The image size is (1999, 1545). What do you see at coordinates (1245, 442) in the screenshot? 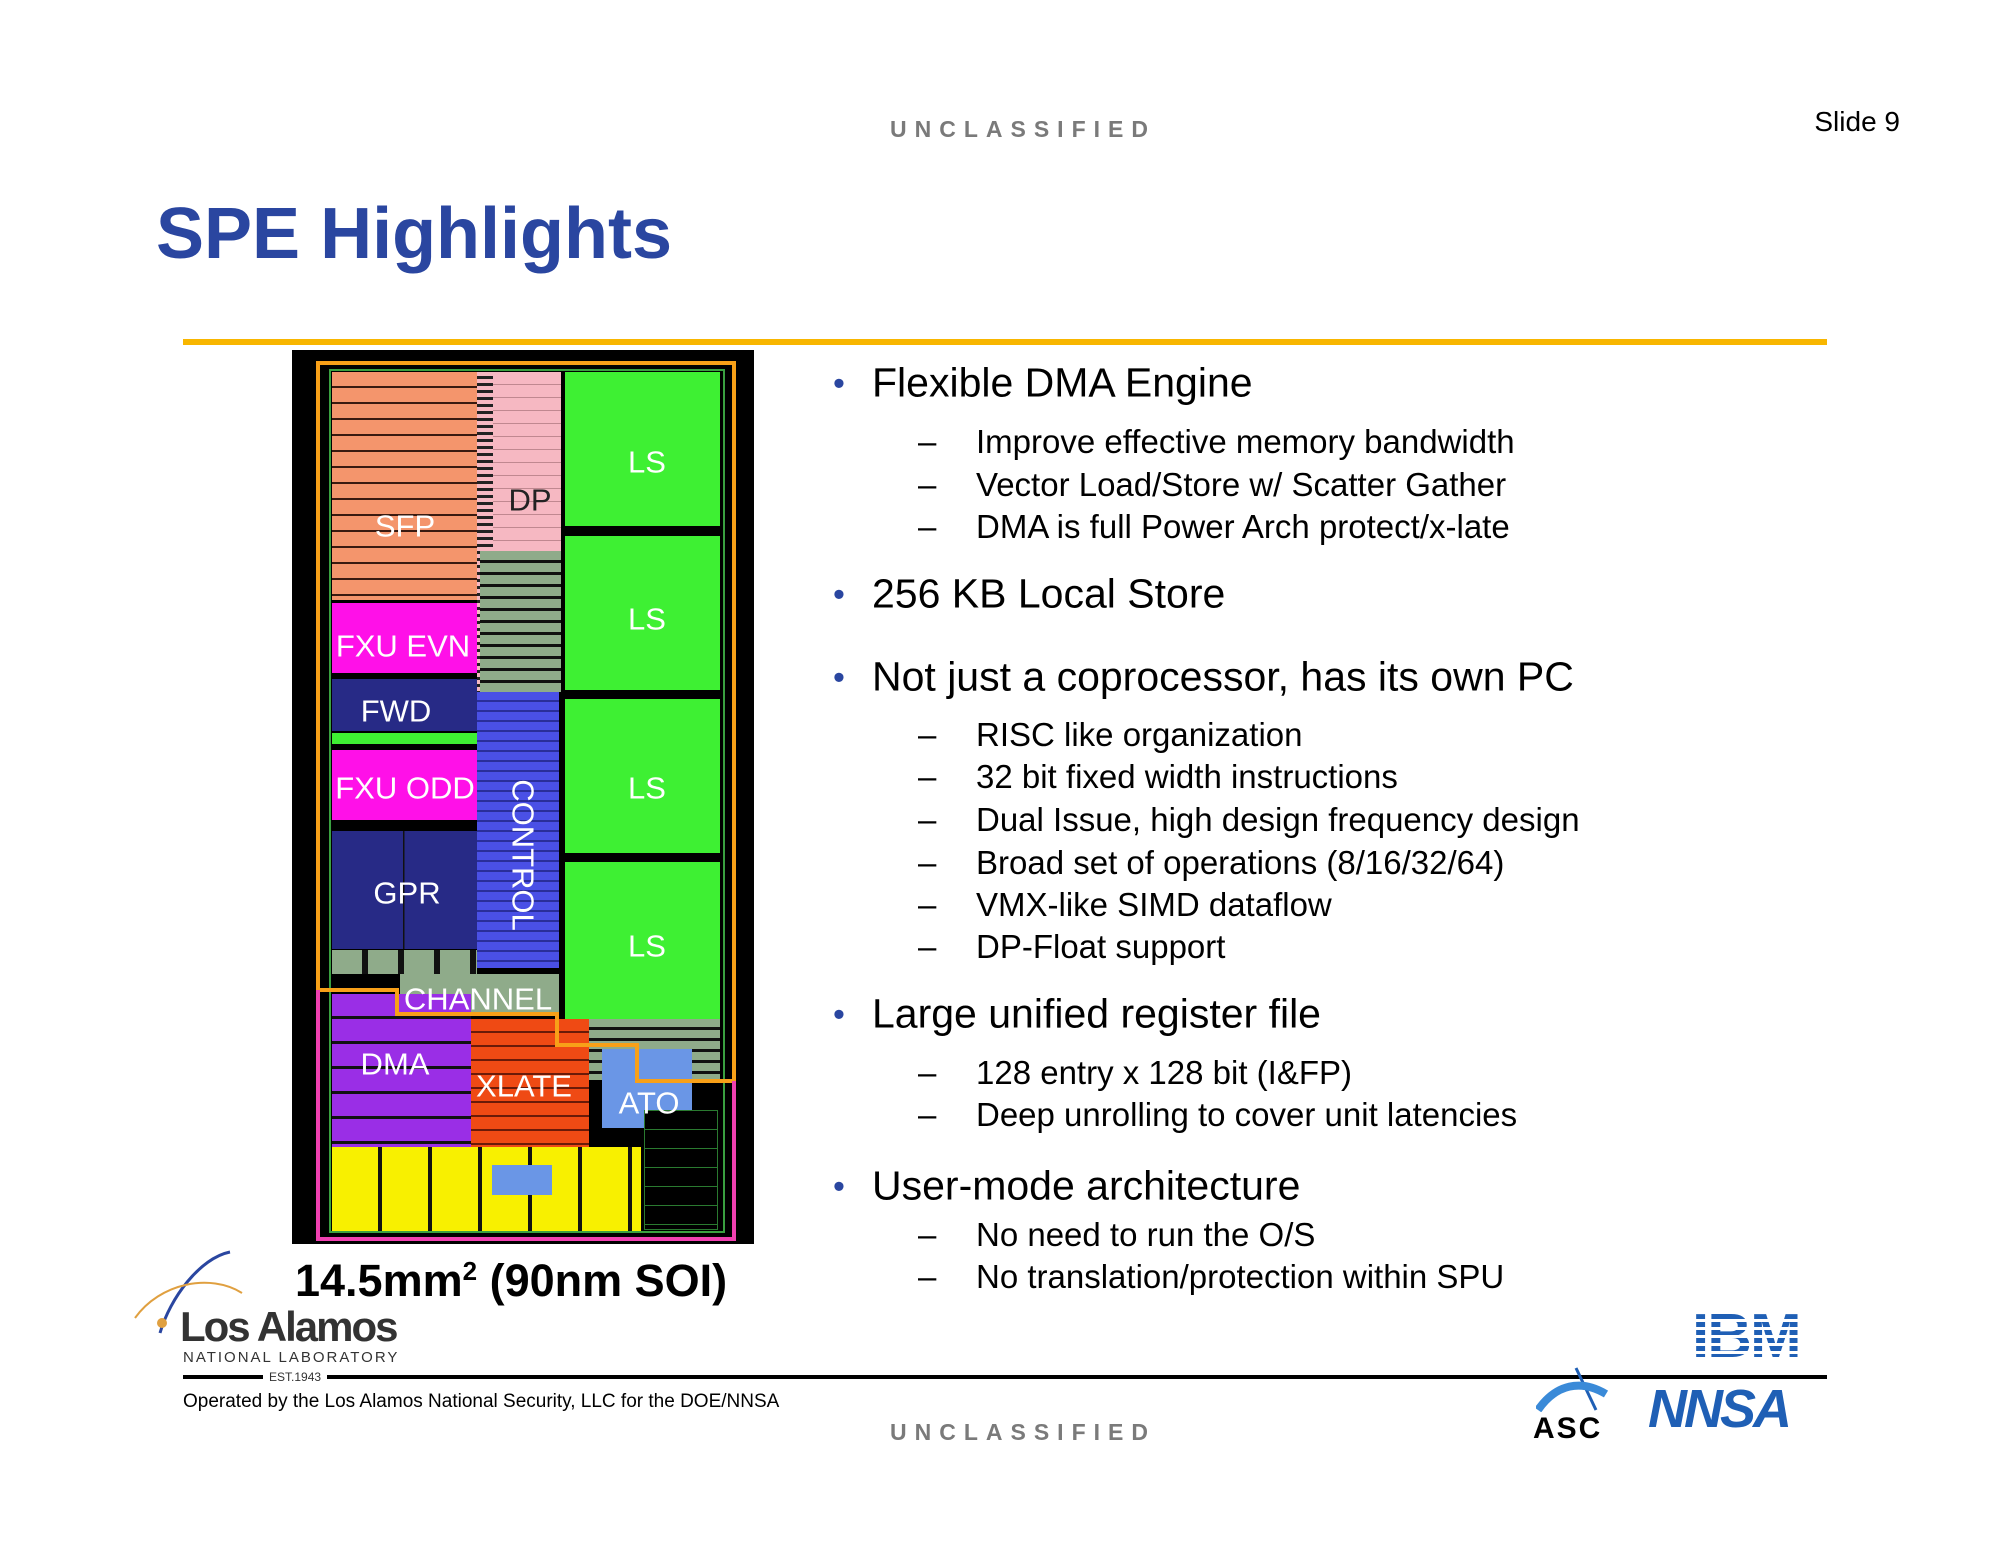
I see `sub-bullet-text: Improve effective memory bandwidth` at bounding box center [1245, 442].